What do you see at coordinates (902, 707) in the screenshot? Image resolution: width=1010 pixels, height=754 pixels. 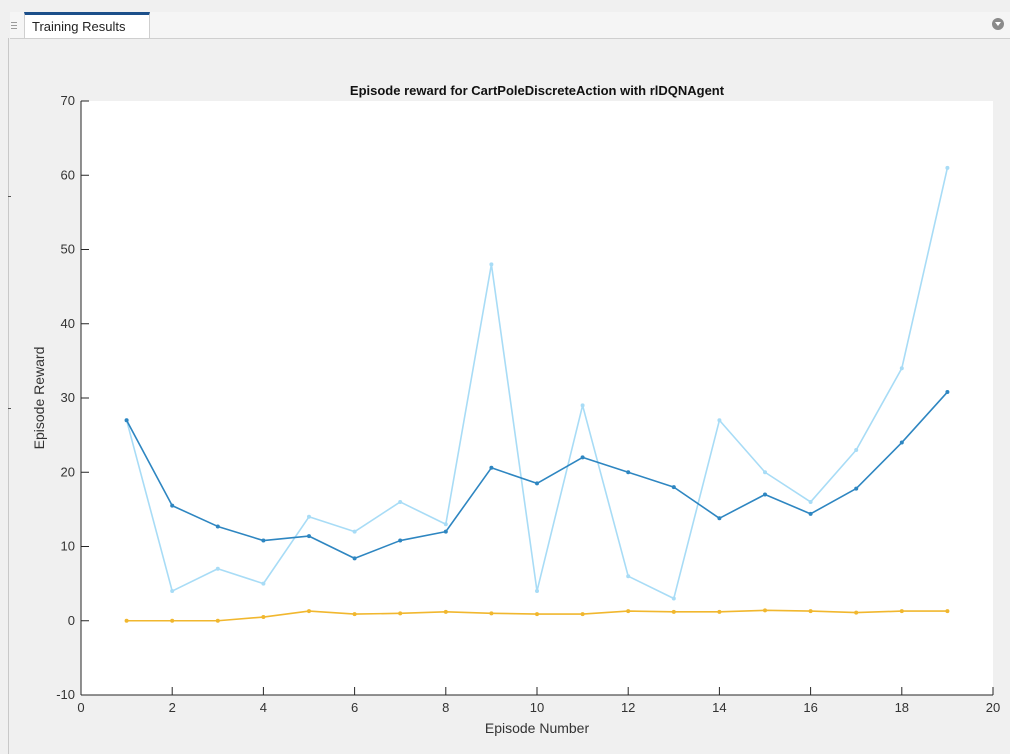 I see `x-tick-label: 18` at bounding box center [902, 707].